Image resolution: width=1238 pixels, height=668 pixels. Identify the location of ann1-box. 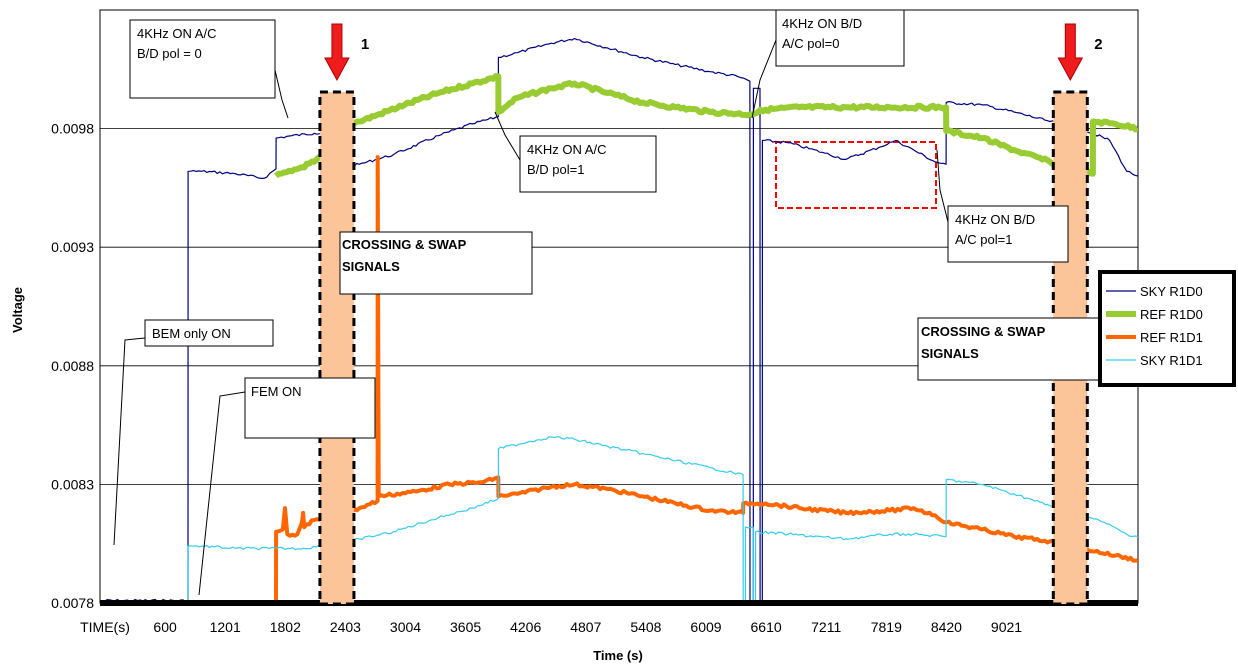
(202, 59).